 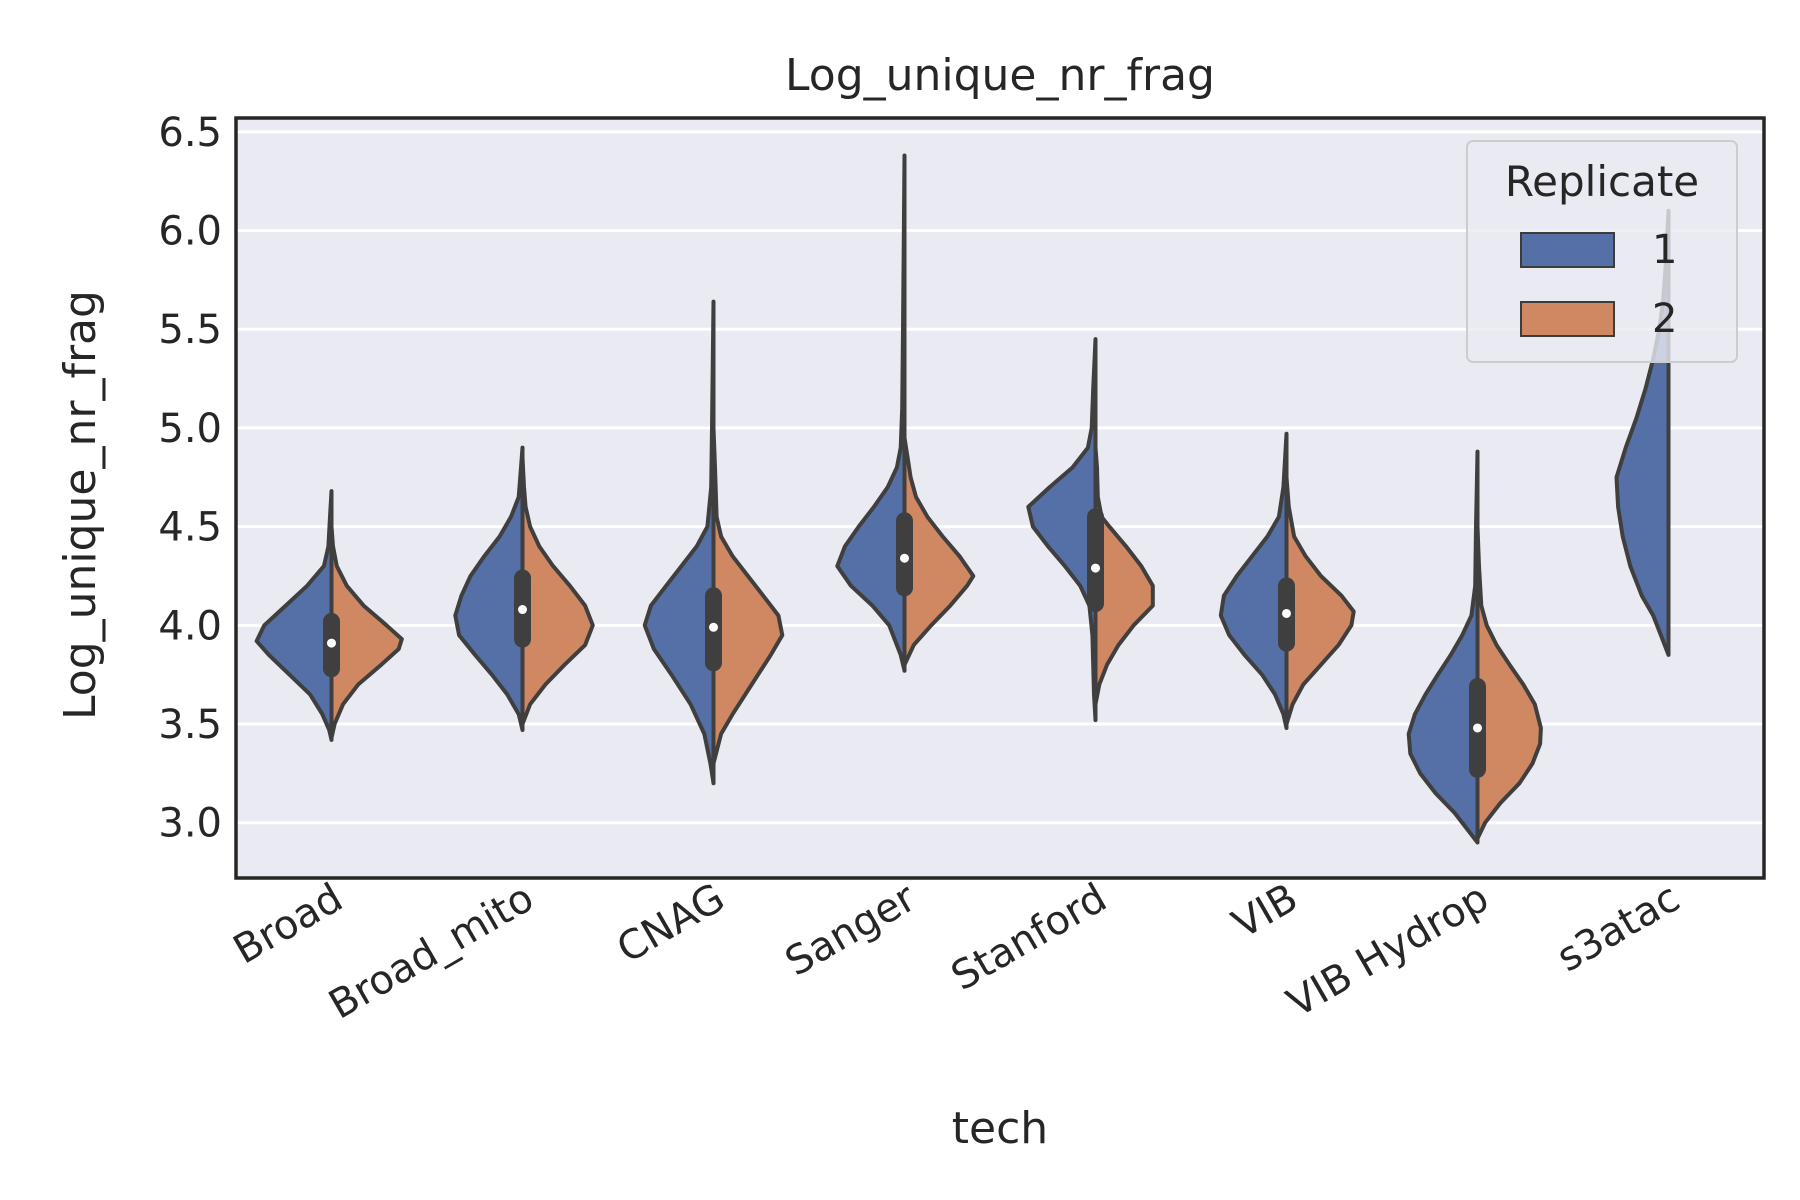 I want to click on median-dot-vib, so click(x=1286, y=613).